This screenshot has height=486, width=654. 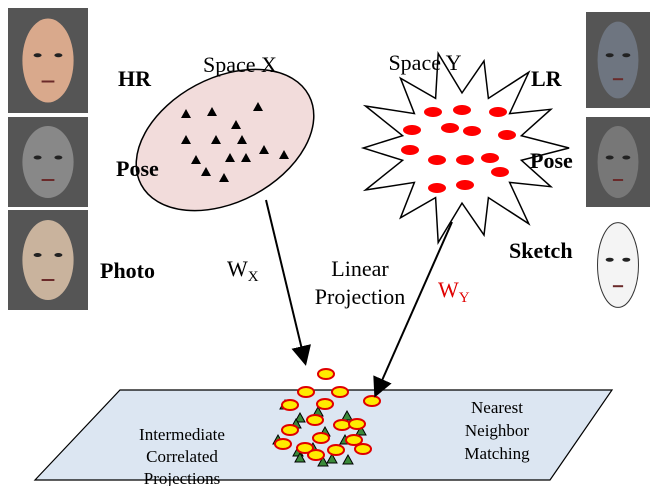 What do you see at coordinates (541, 250) in the screenshot?
I see `face-label: Sketch` at bounding box center [541, 250].